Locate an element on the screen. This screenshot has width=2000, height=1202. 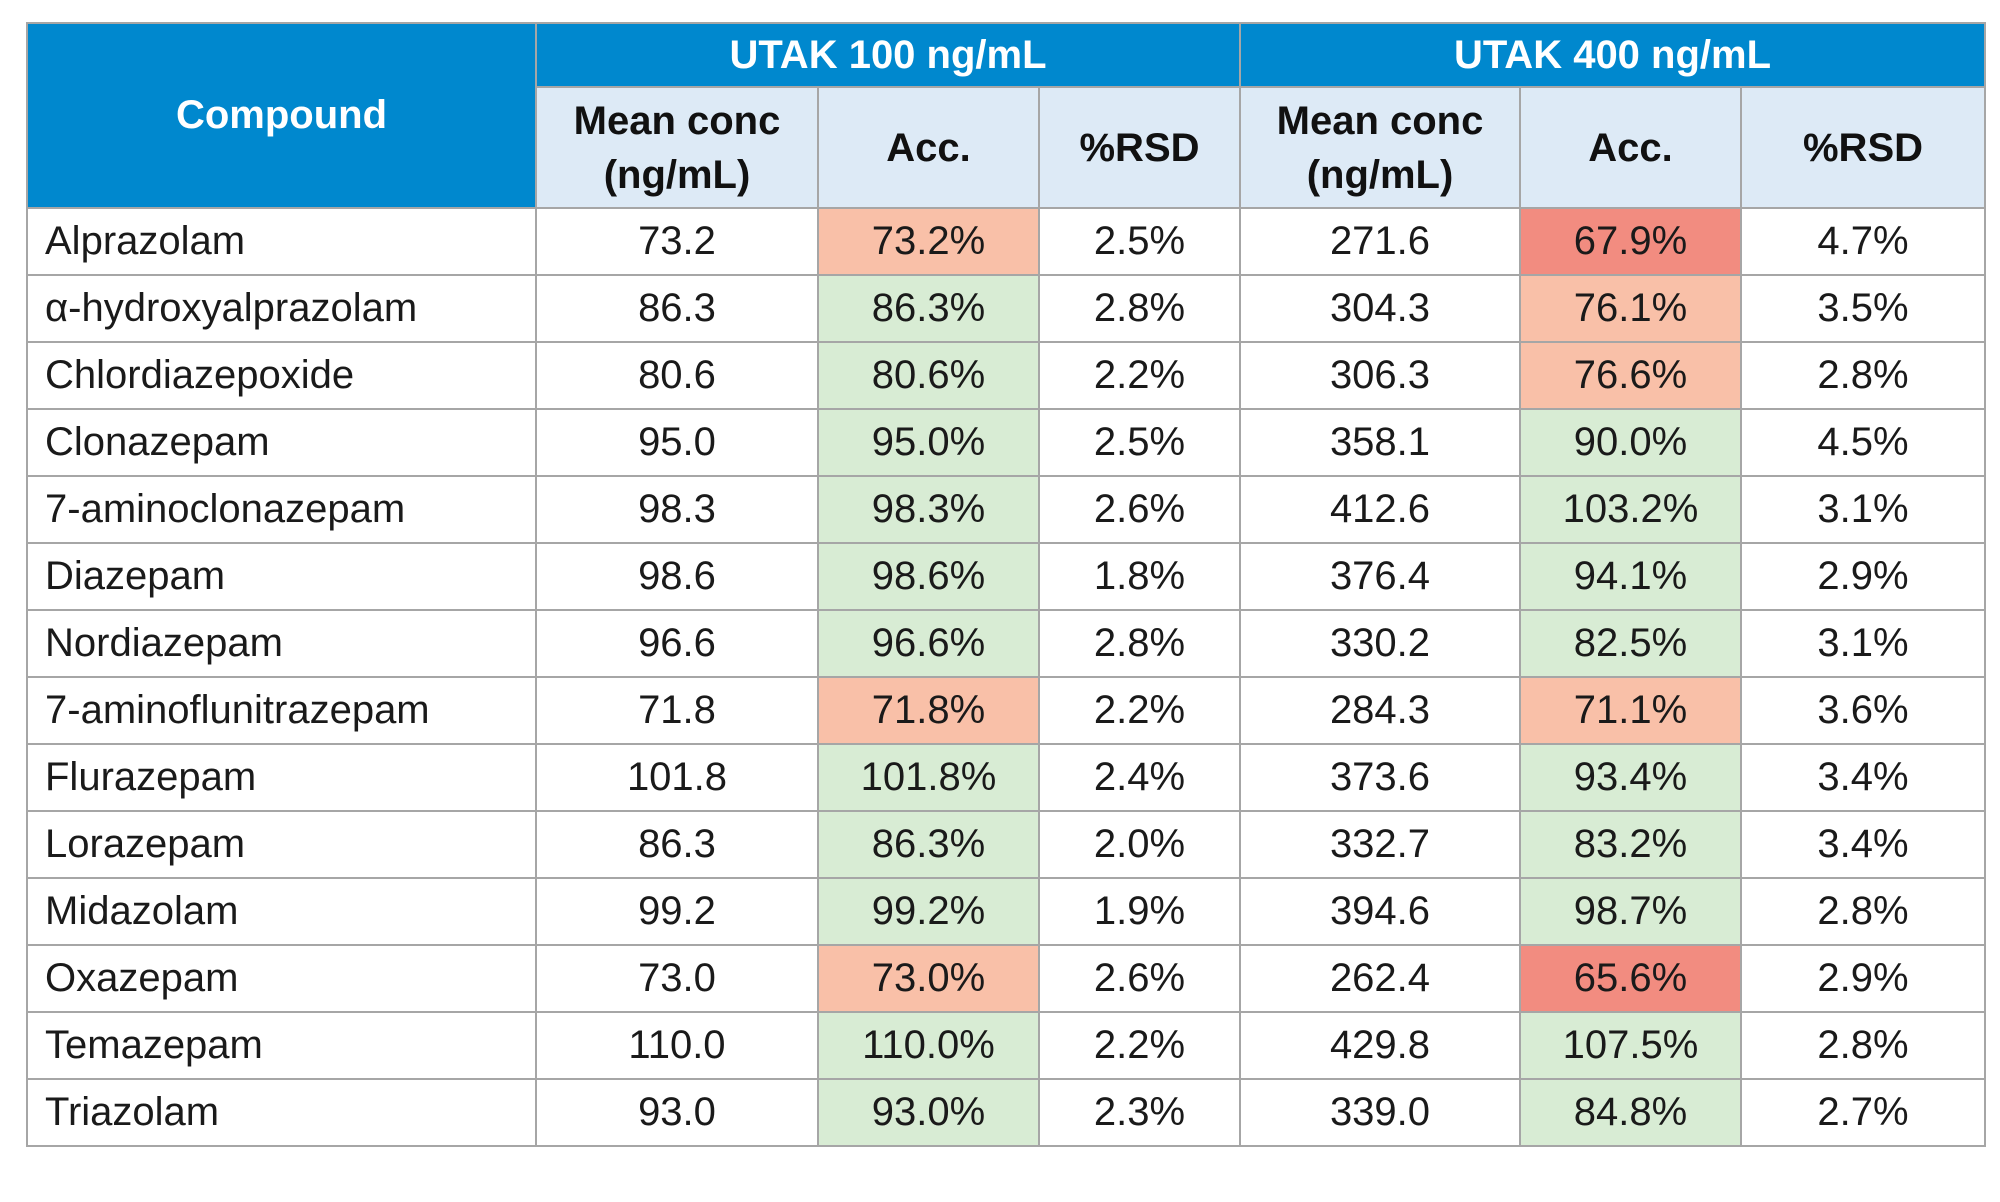
table-row: Lorazepam 86.3 86.3% 2.0% 332.7 83.2% 3.4% is located at coordinates (1006, 844).